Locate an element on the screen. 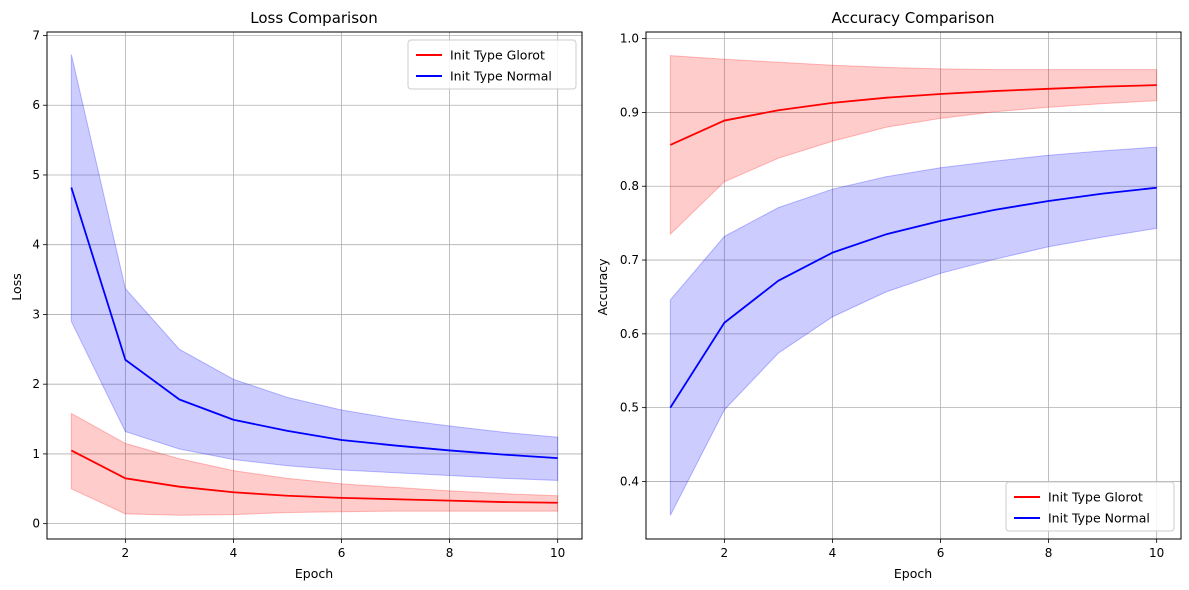 The image size is (1189, 590). y-tick-label: 2 is located at coordinates (36, 384).